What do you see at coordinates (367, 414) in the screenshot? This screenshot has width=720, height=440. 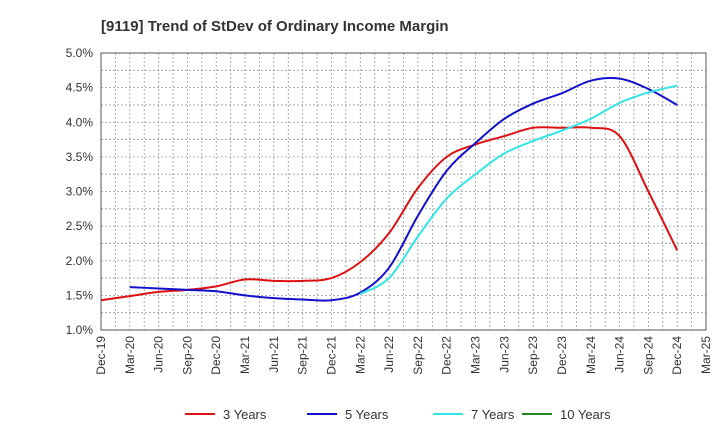 I see `legend-label-5-years: 5 Years` at bounding box center [367, 414].